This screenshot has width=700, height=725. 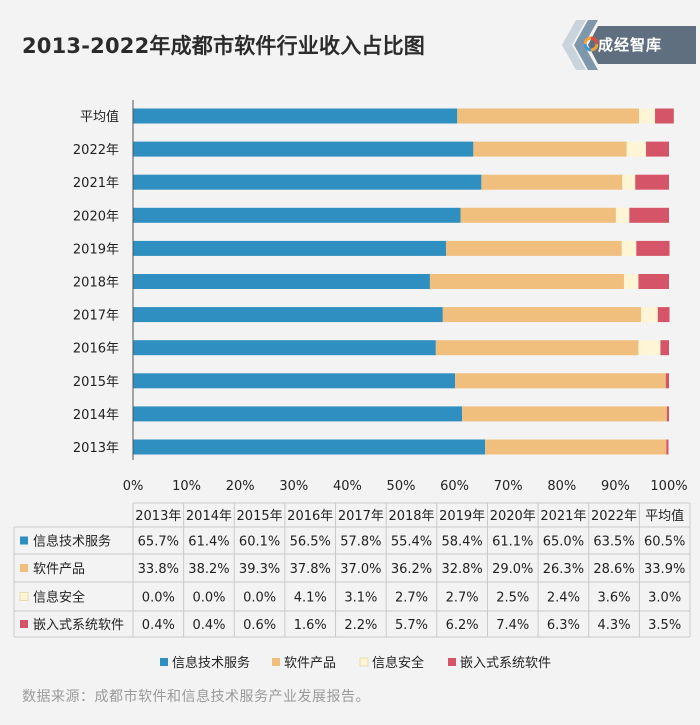 I want to click on table-header-cell: 2018年, so click(x=411, y=516).